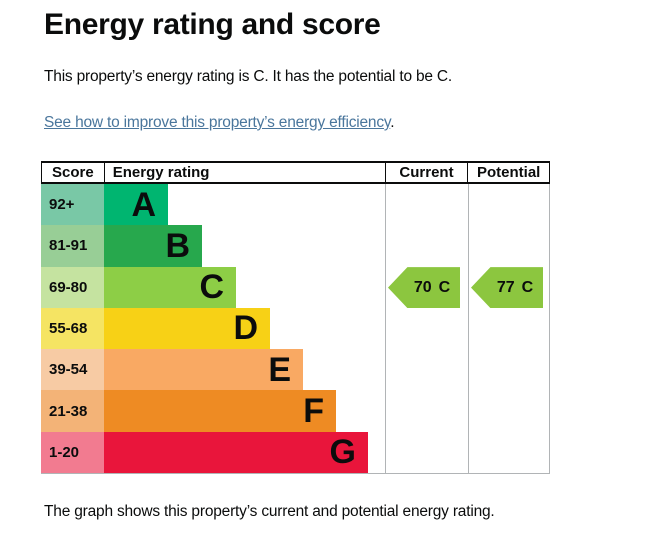 This screenshot has width=646, height=535. What do you see at coordinates (549, 328) in the screenshot?
I see `chart-right-border` at bounding box center [549, 328].